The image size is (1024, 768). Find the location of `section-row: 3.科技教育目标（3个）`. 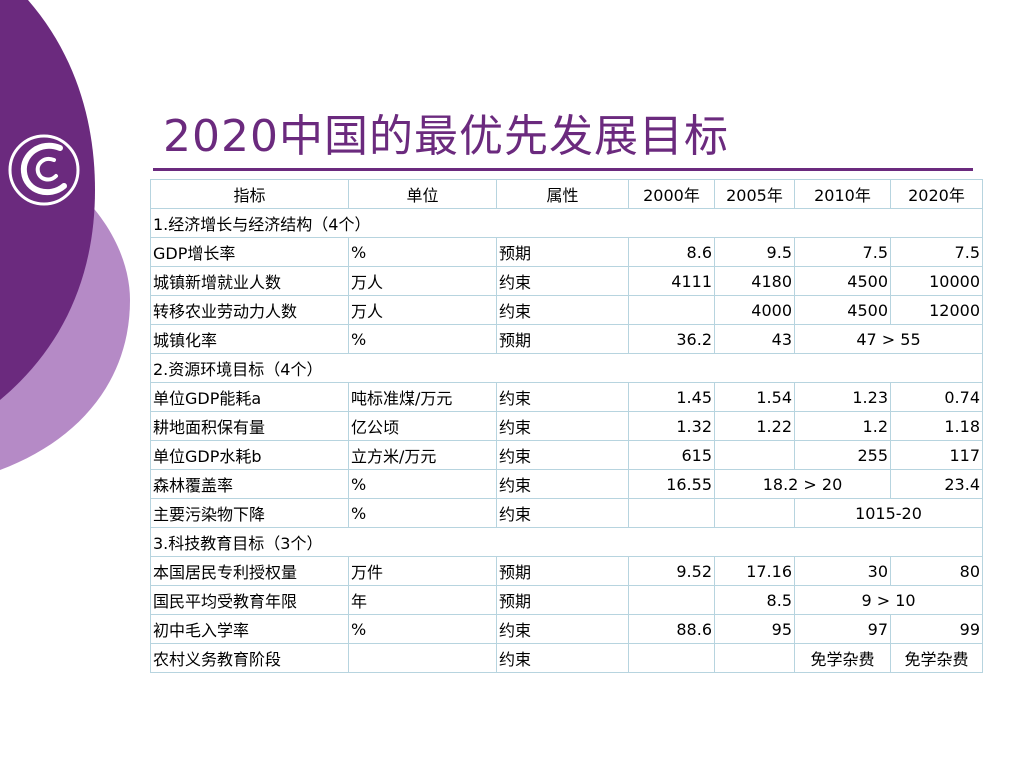

section-row: 3.科技教育目标（3个） is located at coordinates (566, 542).